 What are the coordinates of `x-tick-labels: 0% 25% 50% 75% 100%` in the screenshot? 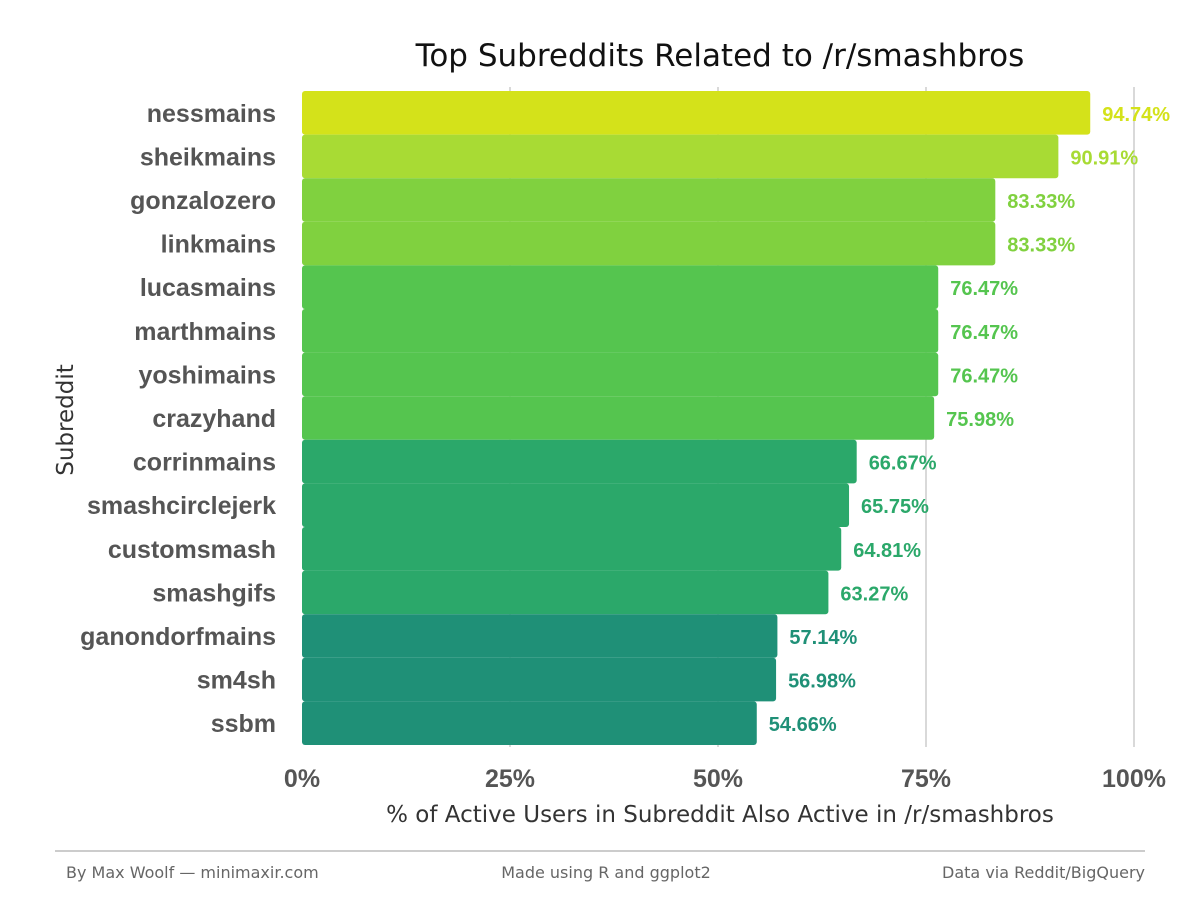 It's located at (725, 779).